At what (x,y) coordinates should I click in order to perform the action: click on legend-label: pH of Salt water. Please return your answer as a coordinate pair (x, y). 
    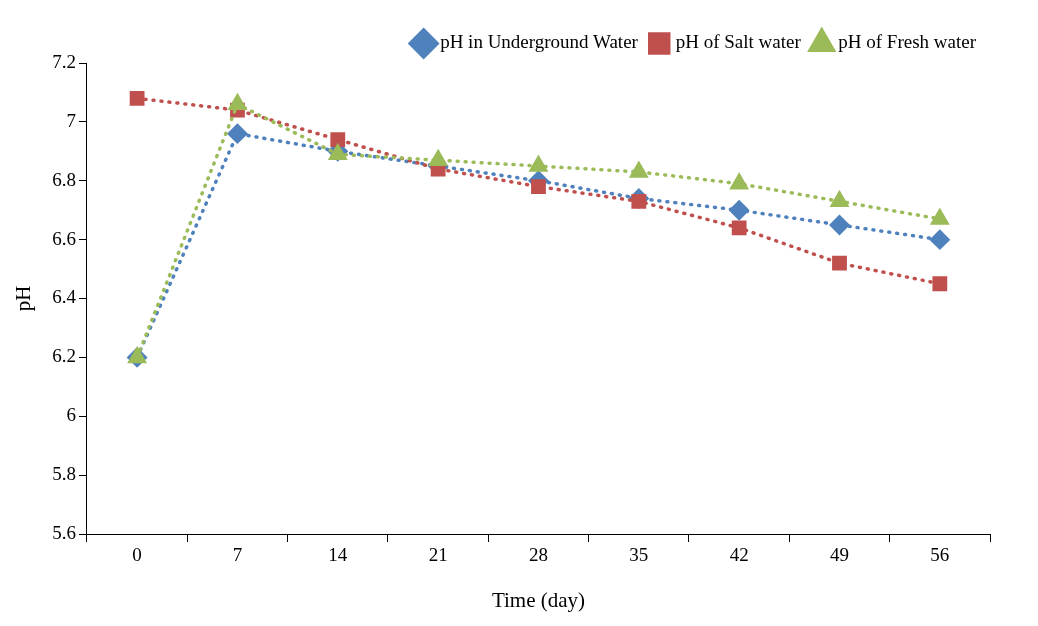
    Looking at the image, I should click on (738, 42).